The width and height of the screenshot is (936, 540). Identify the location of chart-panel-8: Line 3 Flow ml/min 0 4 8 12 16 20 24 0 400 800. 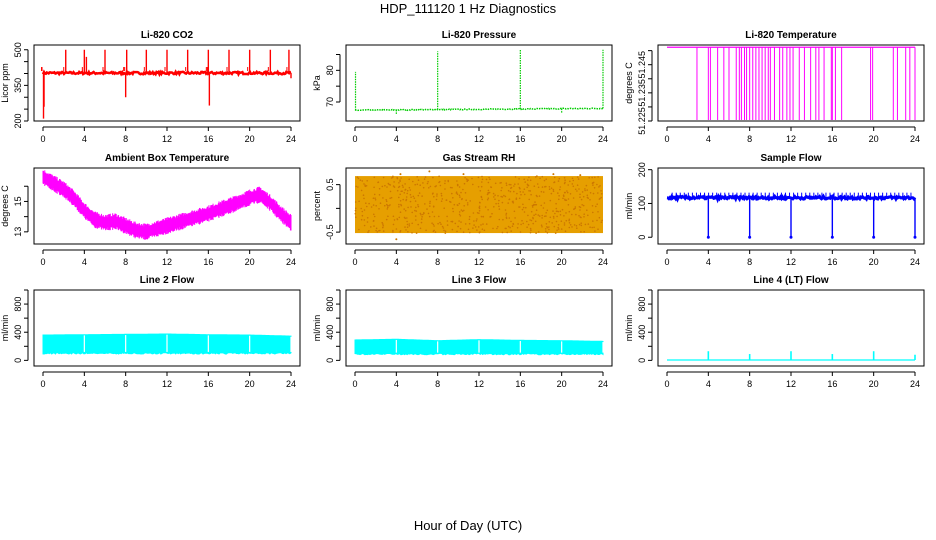
(462, 332).